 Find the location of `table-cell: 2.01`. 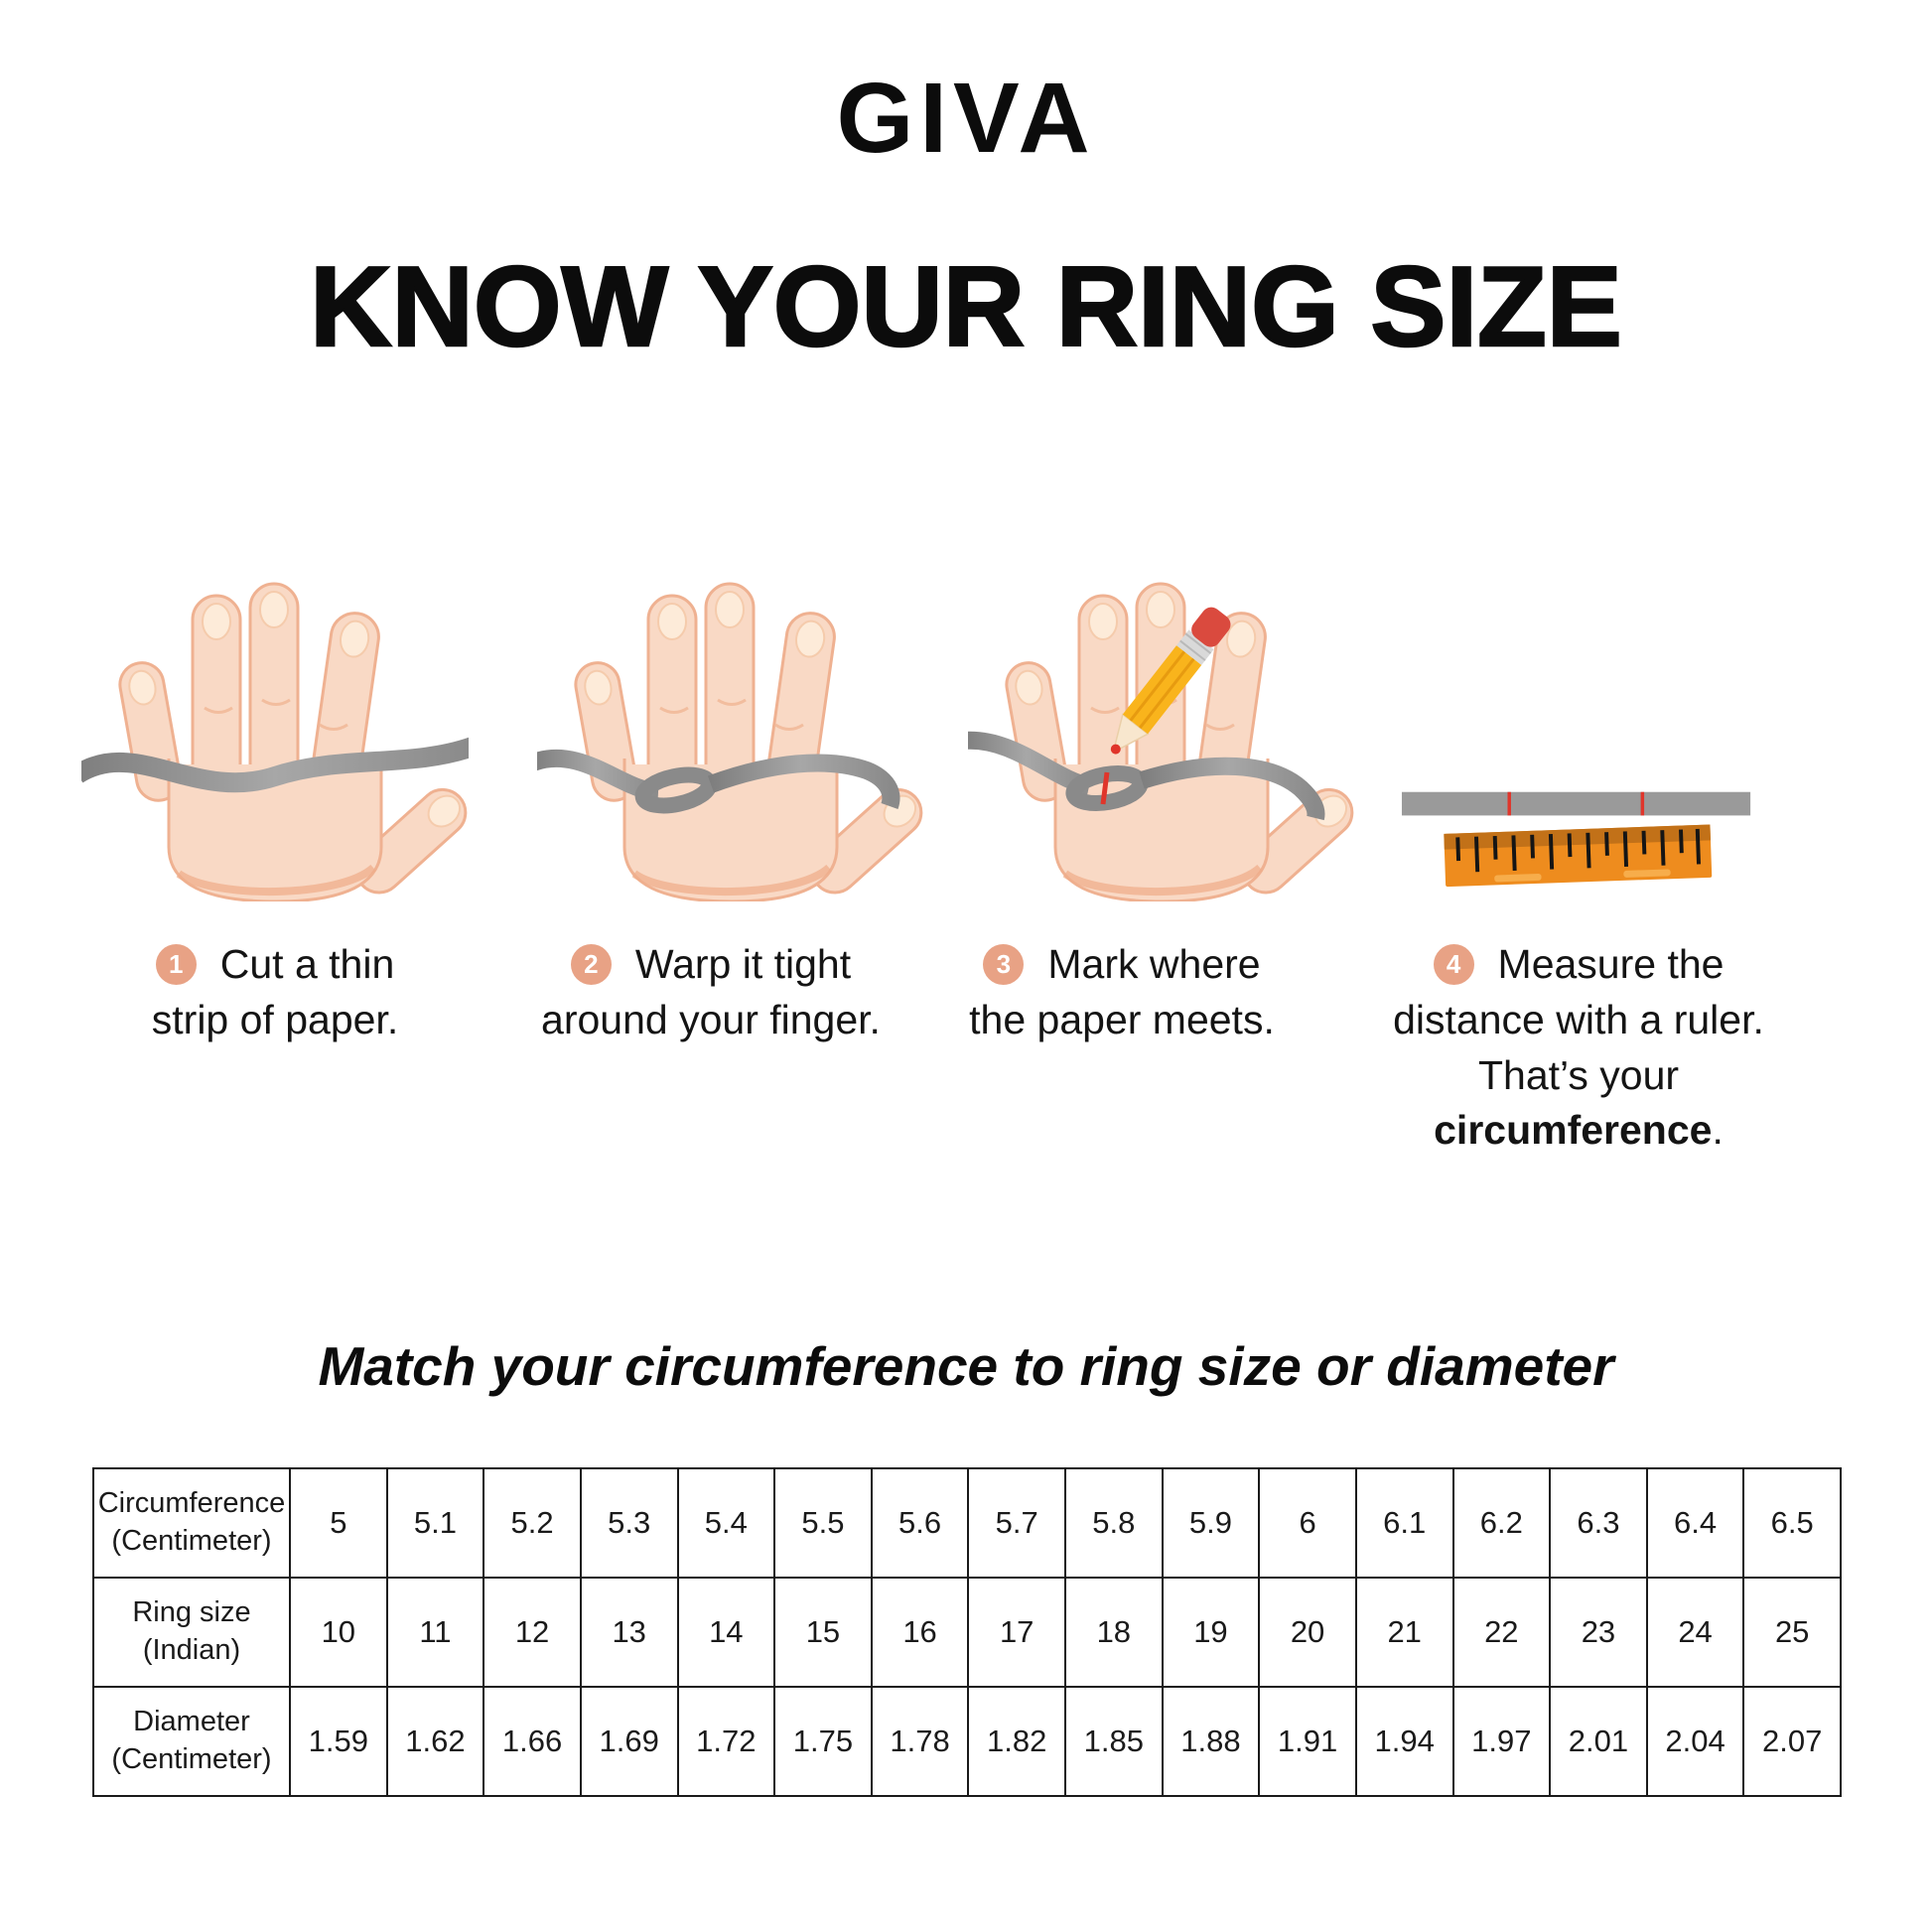

table-cell: 2.01 is located at coordinates (1599, 1741).